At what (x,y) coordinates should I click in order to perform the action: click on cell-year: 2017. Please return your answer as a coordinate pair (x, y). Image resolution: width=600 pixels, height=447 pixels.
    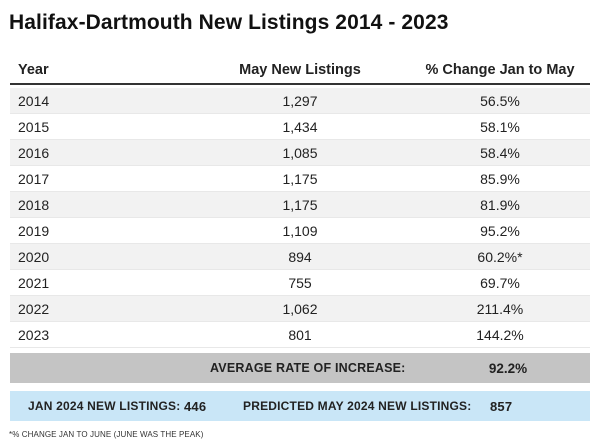
    Looking at the image, I should click on (34, 178).